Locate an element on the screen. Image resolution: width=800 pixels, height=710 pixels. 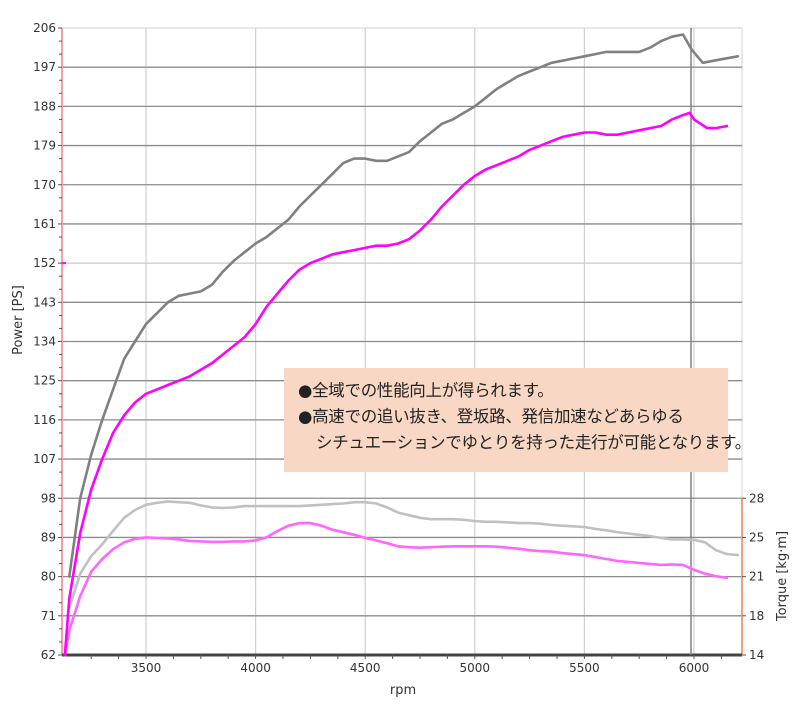
rpm-tick-label: 5000 is located at coordinates (475, 668).